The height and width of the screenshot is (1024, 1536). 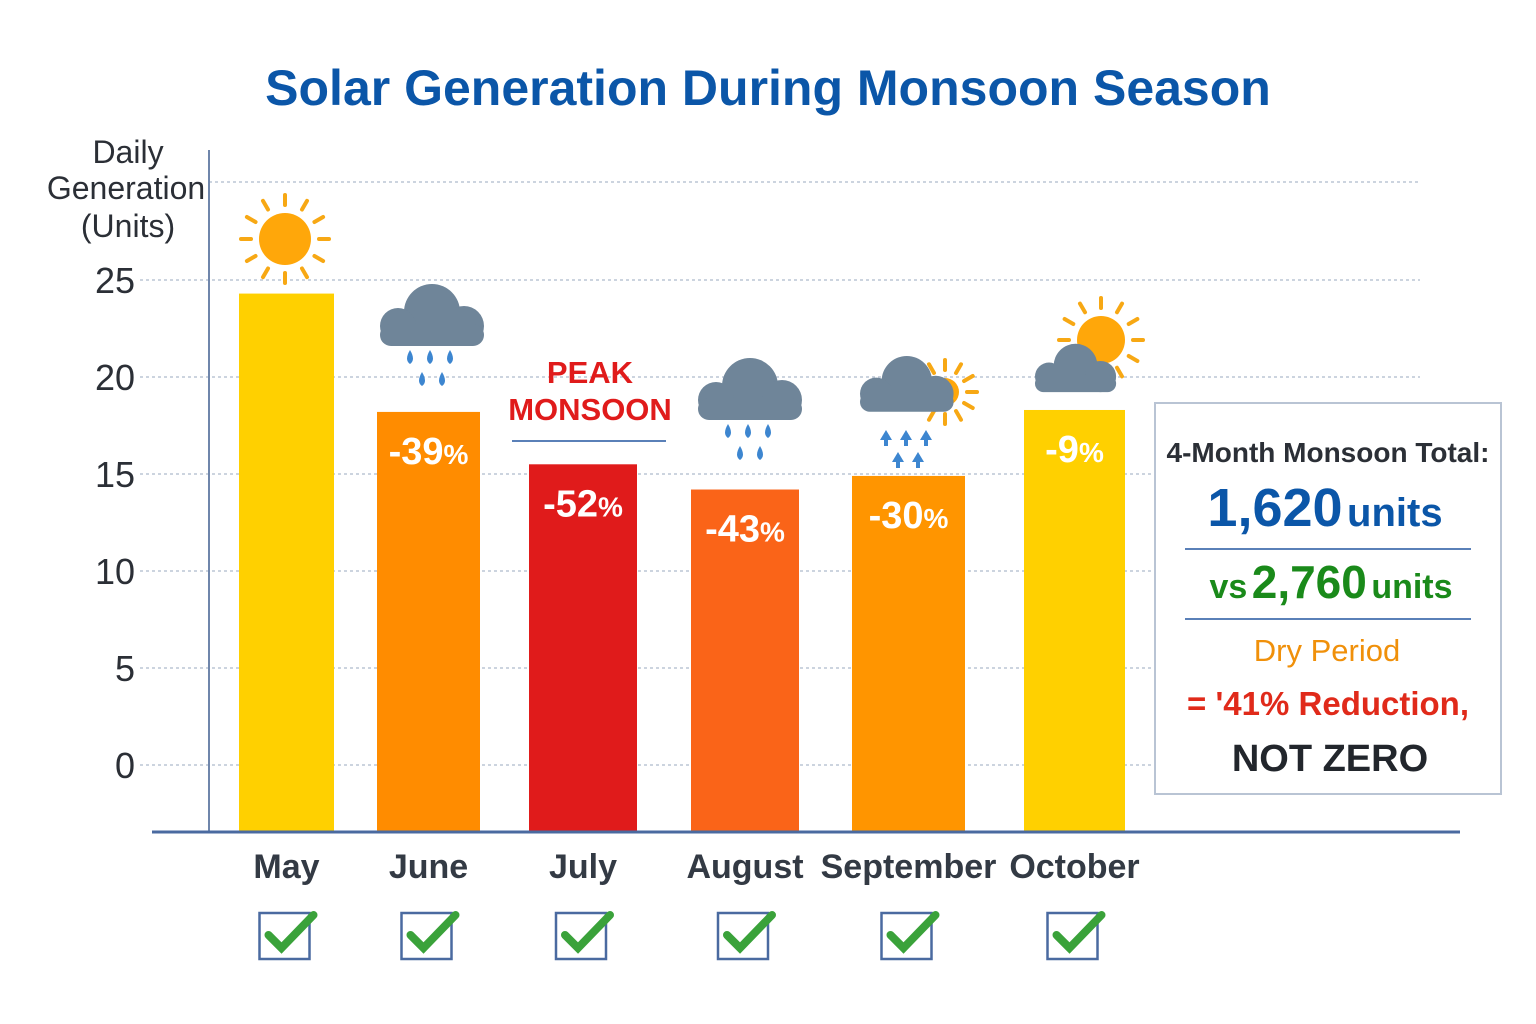 What do you see at coordinates (896, 516) in the screenshot?
I see `data-label-number: -30` at bounding box center [896, 516].